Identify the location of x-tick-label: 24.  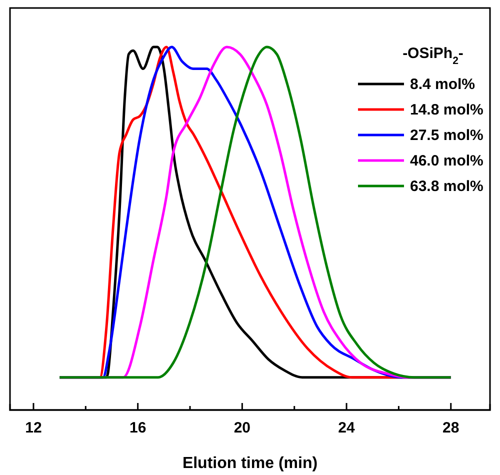
(347, 428).